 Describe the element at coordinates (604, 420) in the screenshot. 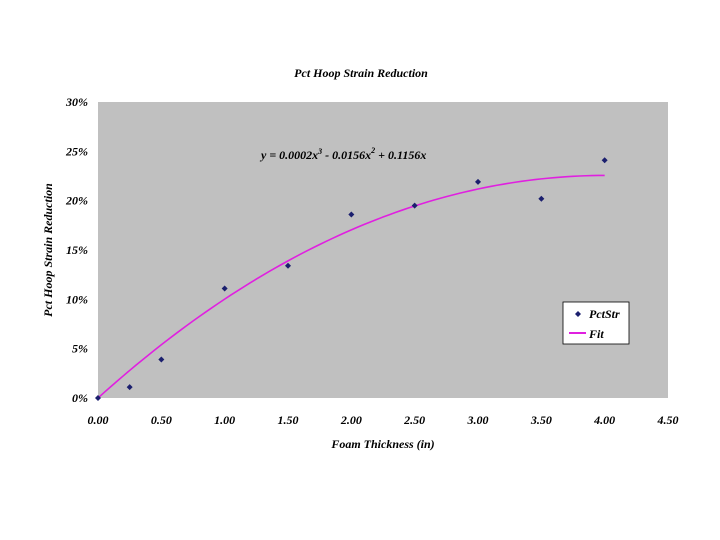

I see `x-tick-label: 4.00` at that location.